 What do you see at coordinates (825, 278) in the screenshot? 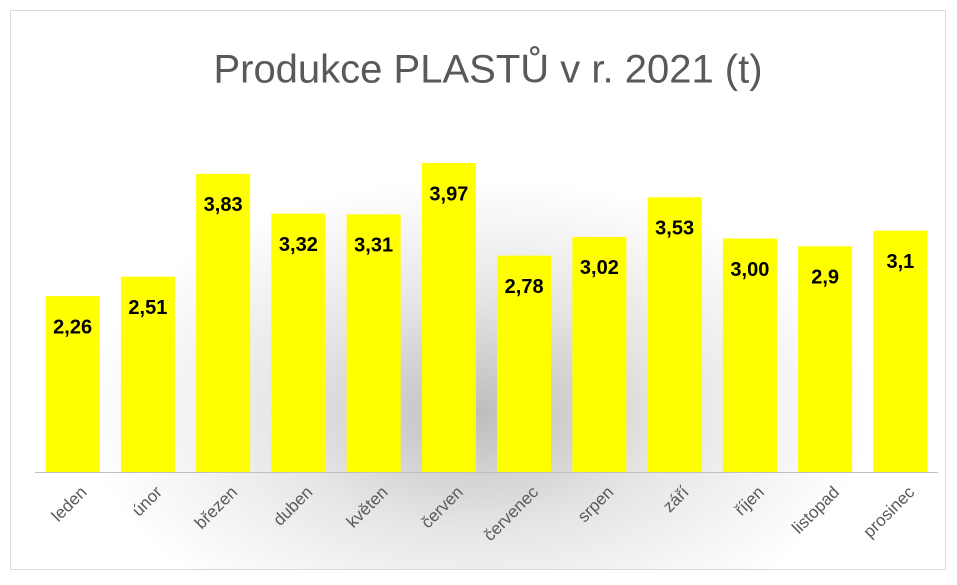
I see `data-label: 2,9` at bounding box center [825, 278].